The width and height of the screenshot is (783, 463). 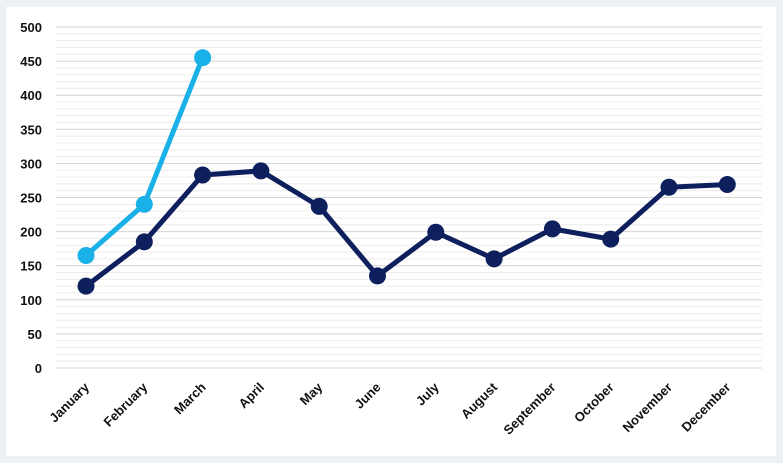 I want to click on y-tick-label: 350, so click(x=31, y=129).